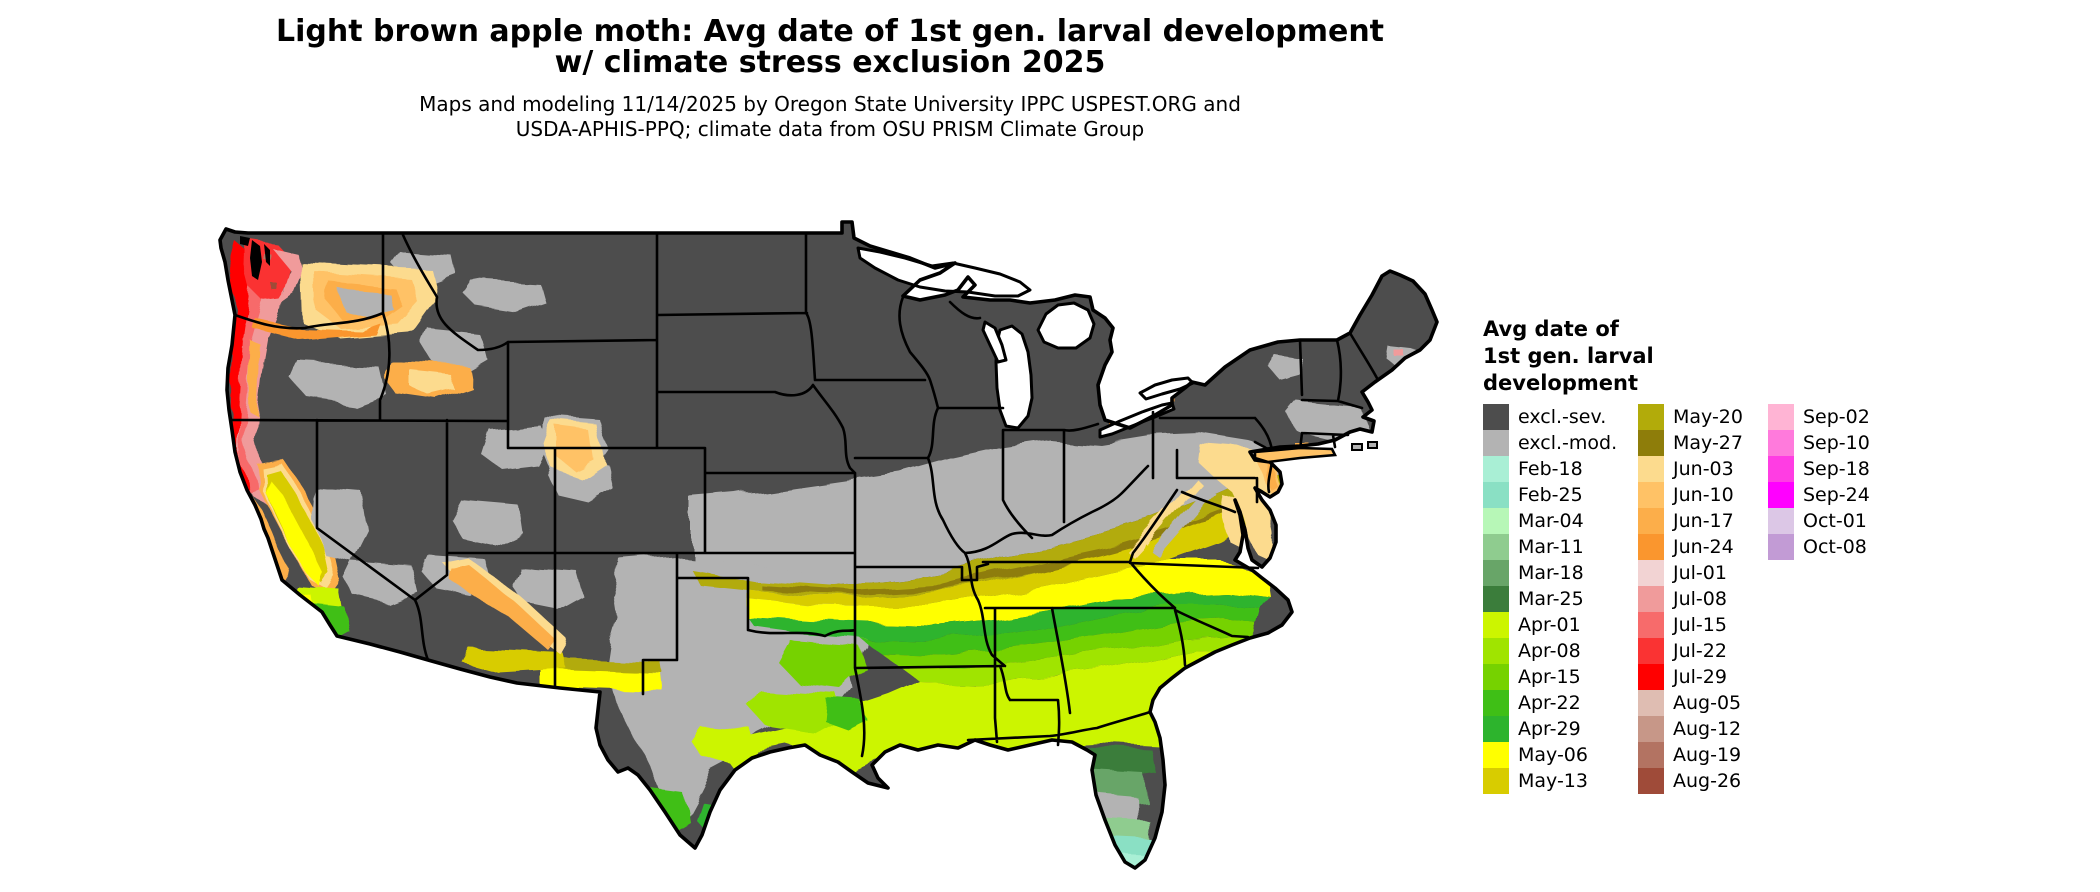 Image resolution: width=2100 pixels, height=892 pixels. What do you see at coordinates (1835, 547) in the screenshot?
I see `legend-label: Oct-08` at bounding box center [1835, 547].